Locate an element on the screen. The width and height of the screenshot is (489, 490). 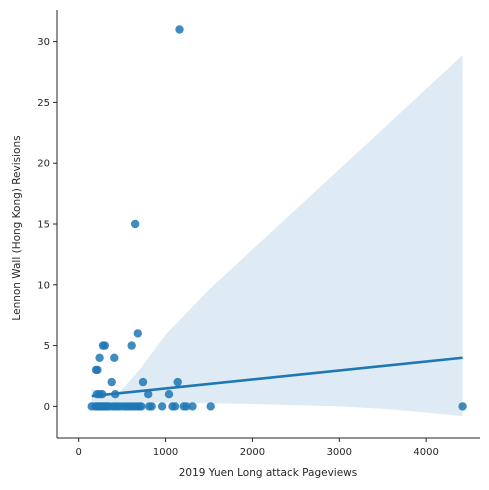
y-tick-label: 25 is located at coordinates (43, 103).